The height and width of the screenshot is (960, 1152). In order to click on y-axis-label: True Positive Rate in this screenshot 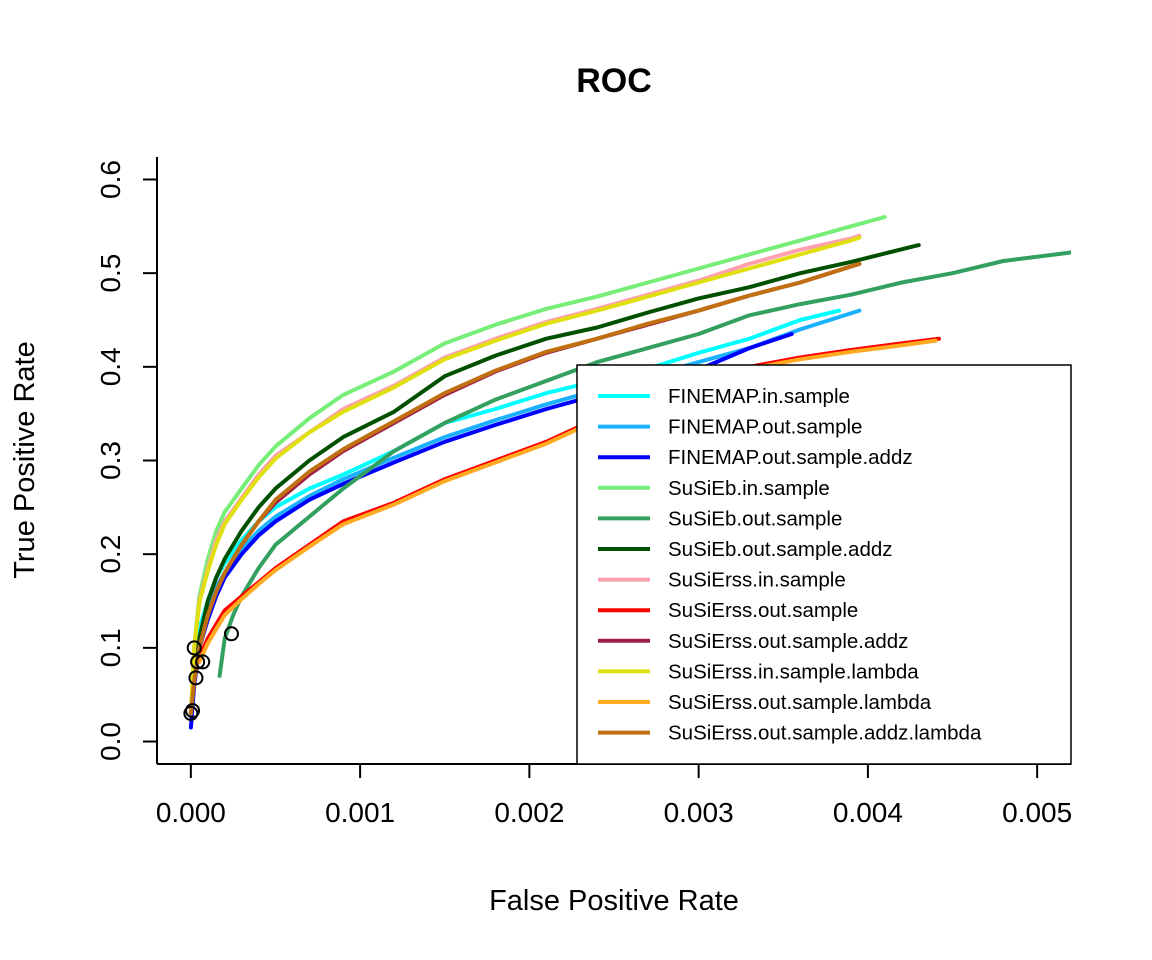, I will do `click(25, 459)`.